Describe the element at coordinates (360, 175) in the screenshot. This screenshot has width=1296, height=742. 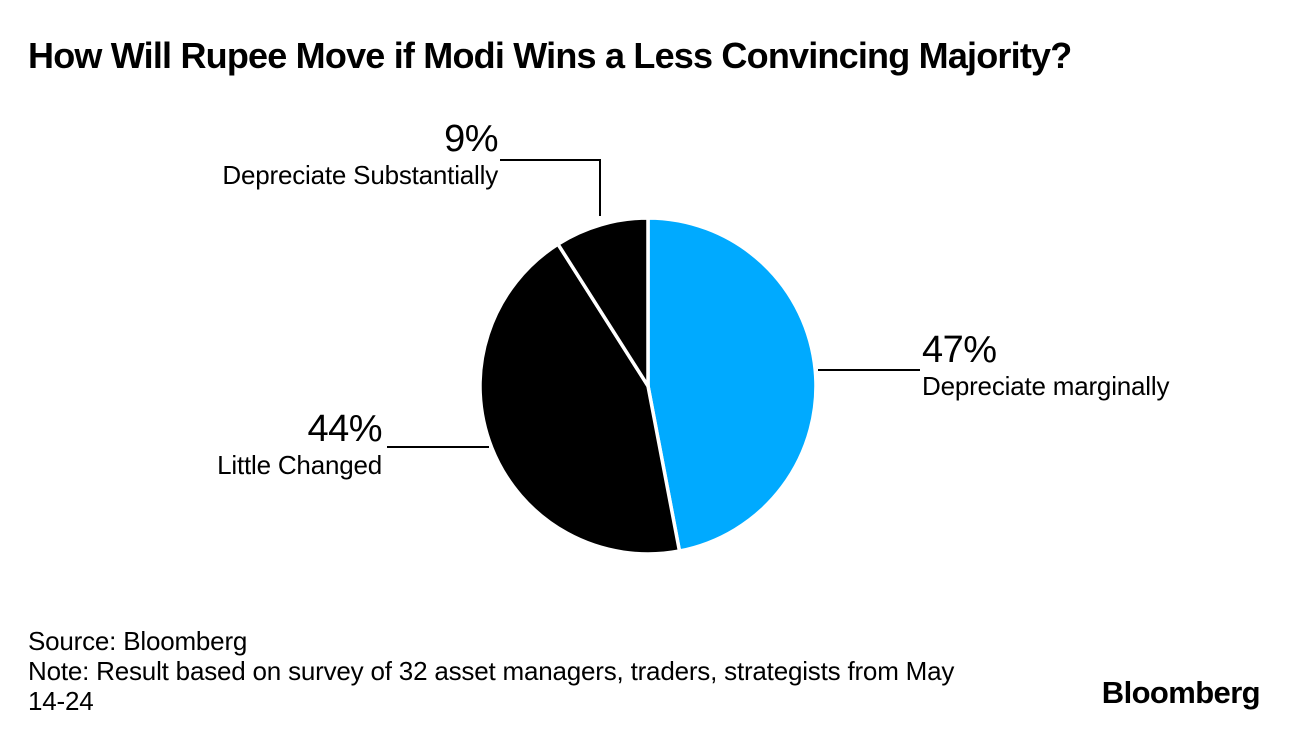
I see `slice-name-label: Depreciate Substantially` at that location.